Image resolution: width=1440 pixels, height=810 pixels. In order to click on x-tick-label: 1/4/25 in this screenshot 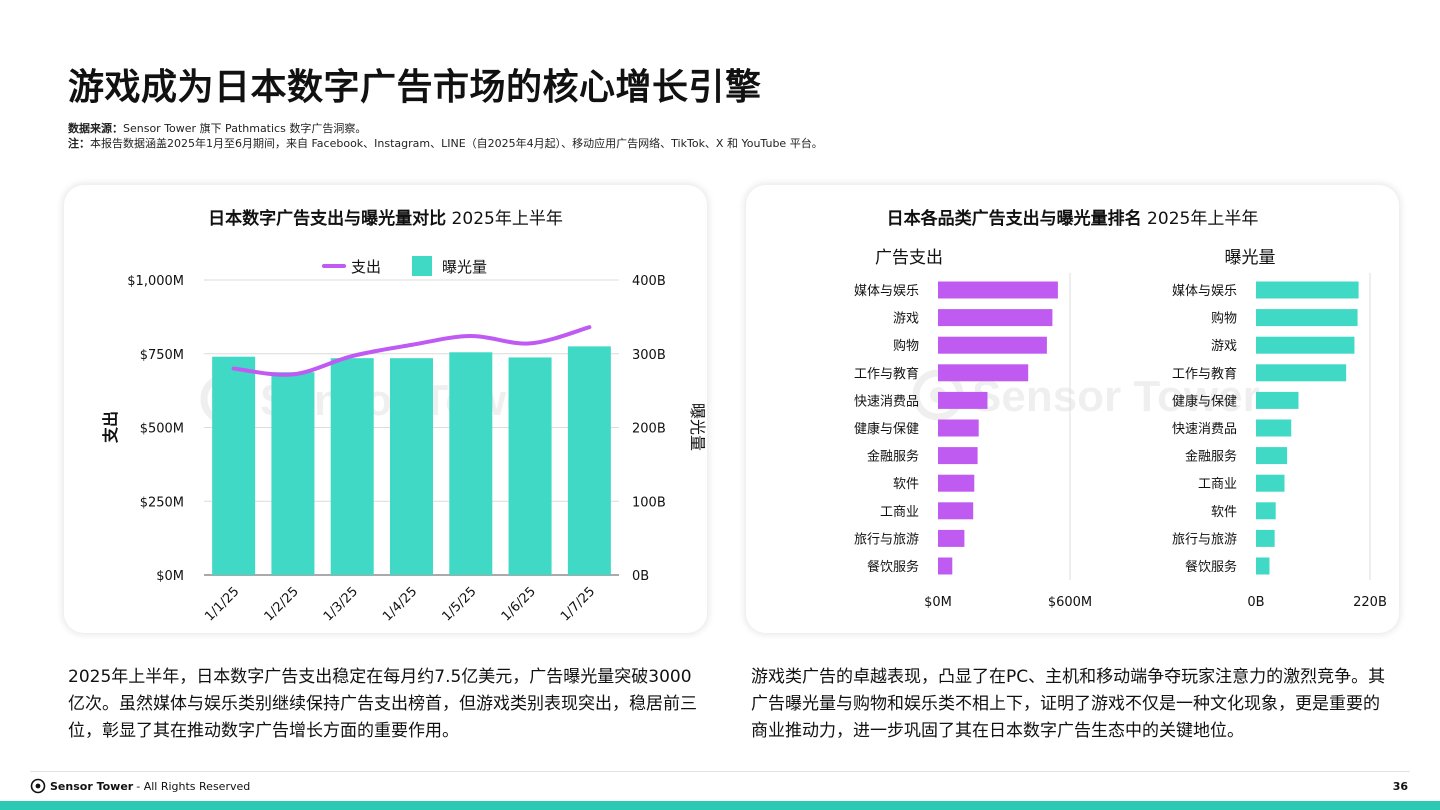, I will do `click(400, 604)`.